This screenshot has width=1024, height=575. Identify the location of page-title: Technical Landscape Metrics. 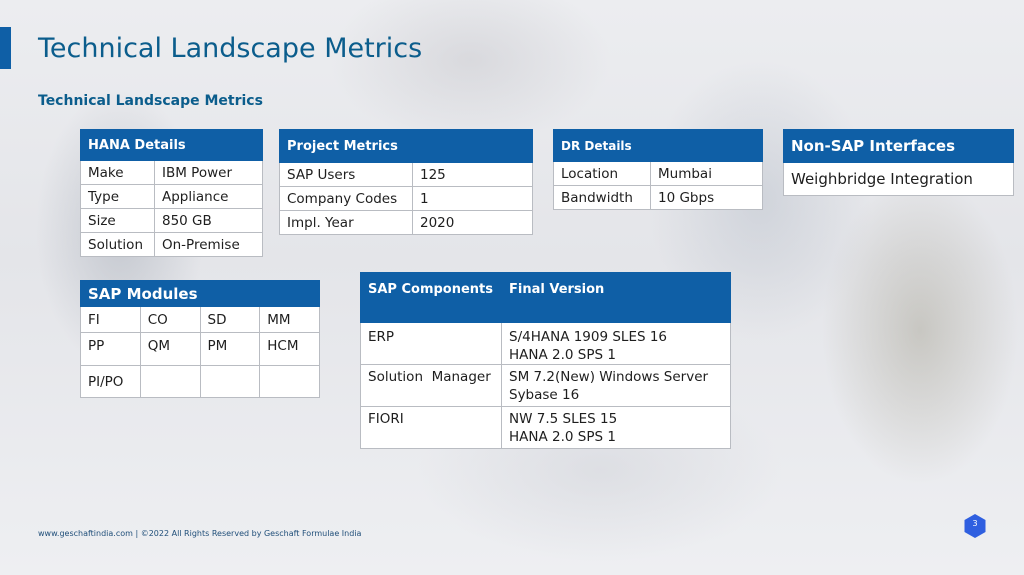
(230, 48).